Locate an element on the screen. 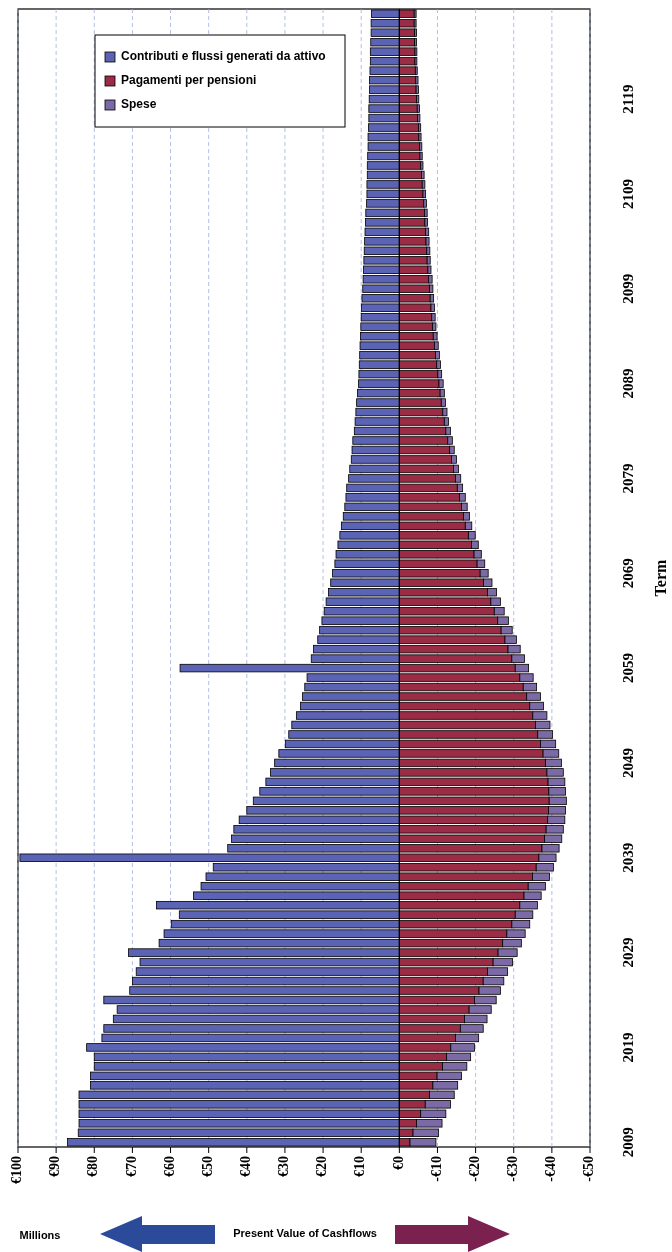 The width and height of the screenshot is (672, 1252). y-tick-label: 2079 is located at coordinates (628, 478).